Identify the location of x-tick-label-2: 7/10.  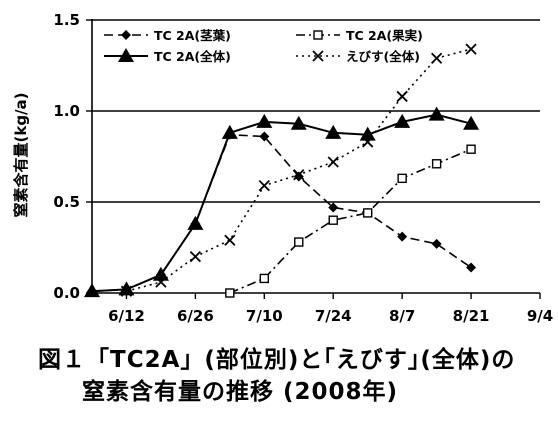
(264, 316).